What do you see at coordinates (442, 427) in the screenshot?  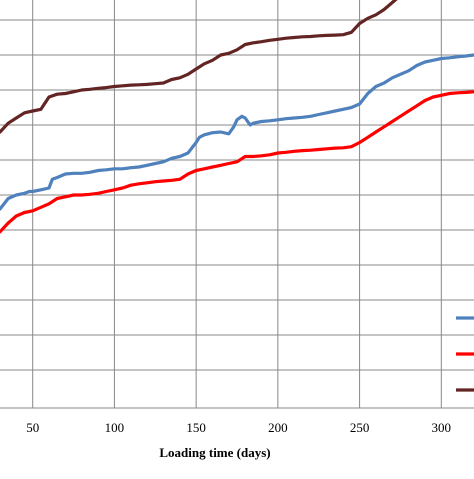 I see `x-tick-label: 300` at bounding box center [442, 427].